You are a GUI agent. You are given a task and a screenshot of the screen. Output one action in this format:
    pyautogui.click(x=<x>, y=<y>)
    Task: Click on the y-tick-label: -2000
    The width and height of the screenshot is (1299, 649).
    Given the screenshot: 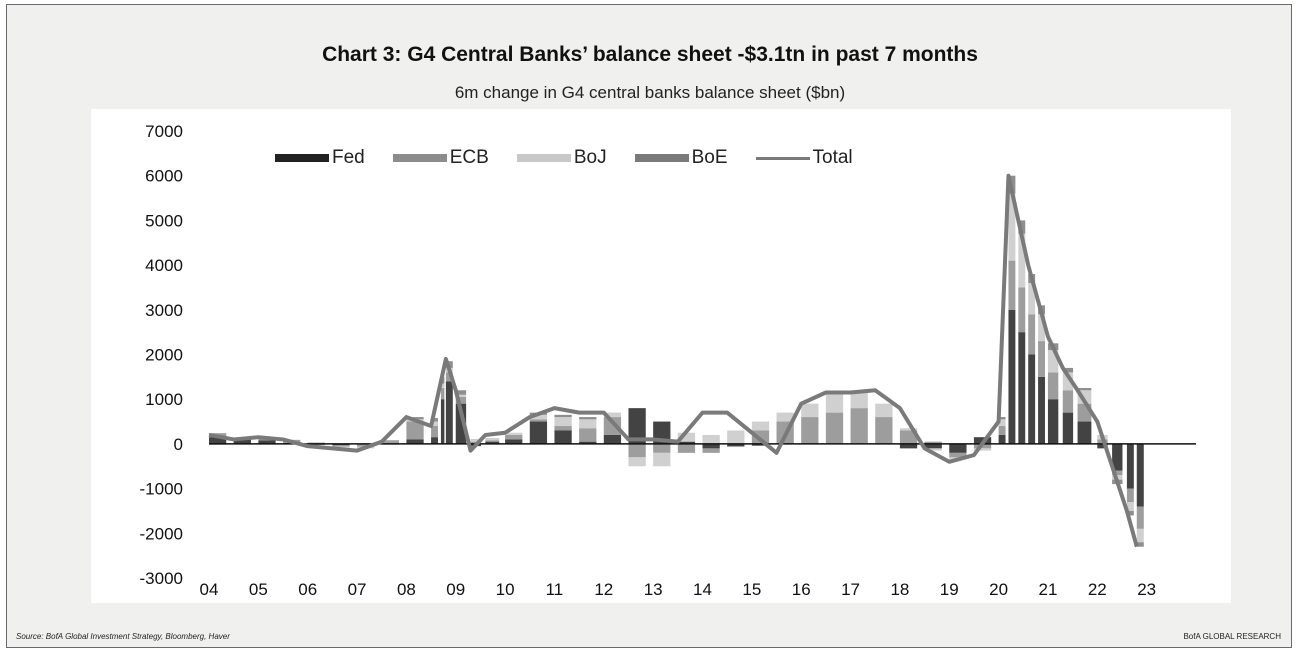 What is the action you would take?
    pyautogui.click(x=161, y=533)
    